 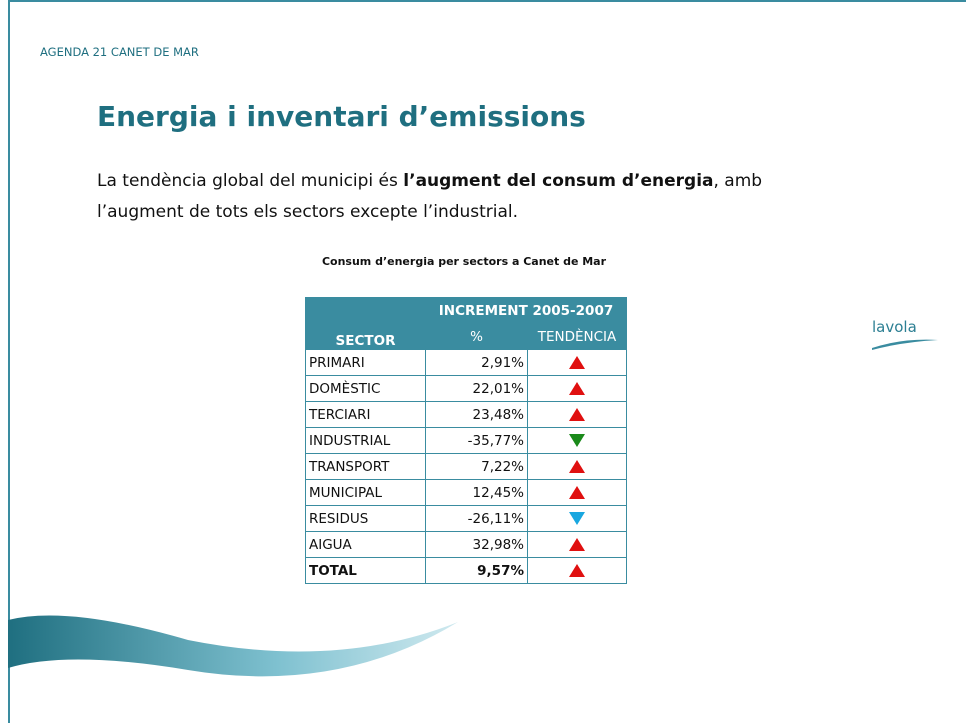 What do you see at coordinates (476, 466) in the screenshot?
I see `percent-cell: 7,22%` at bounding box center [476, 466].